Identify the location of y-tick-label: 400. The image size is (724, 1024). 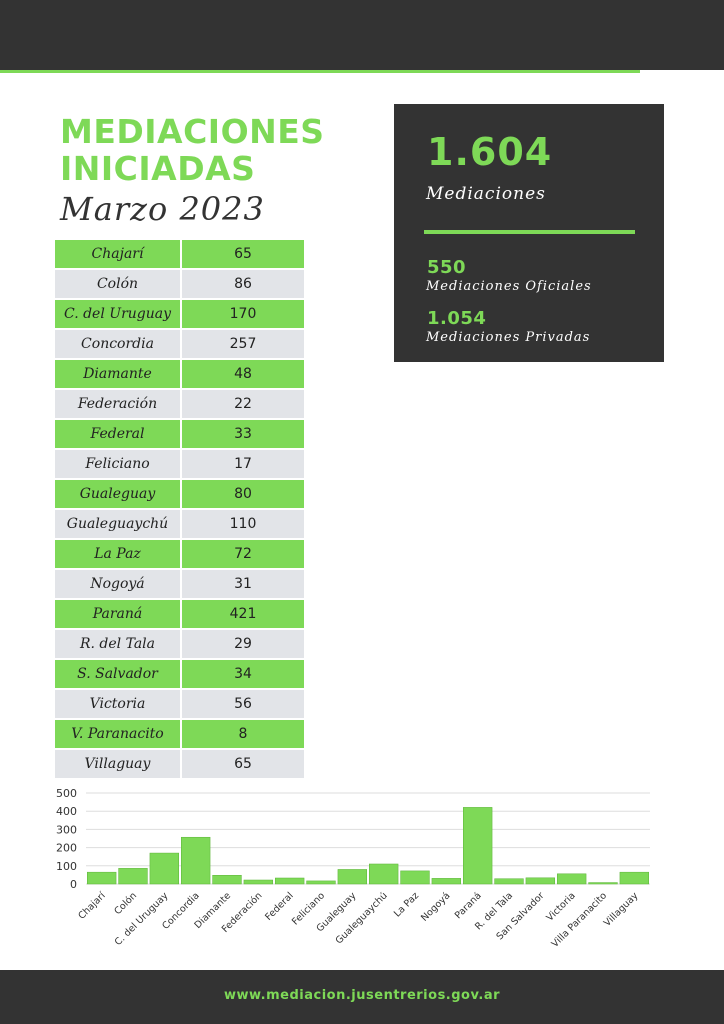
(66, 811).